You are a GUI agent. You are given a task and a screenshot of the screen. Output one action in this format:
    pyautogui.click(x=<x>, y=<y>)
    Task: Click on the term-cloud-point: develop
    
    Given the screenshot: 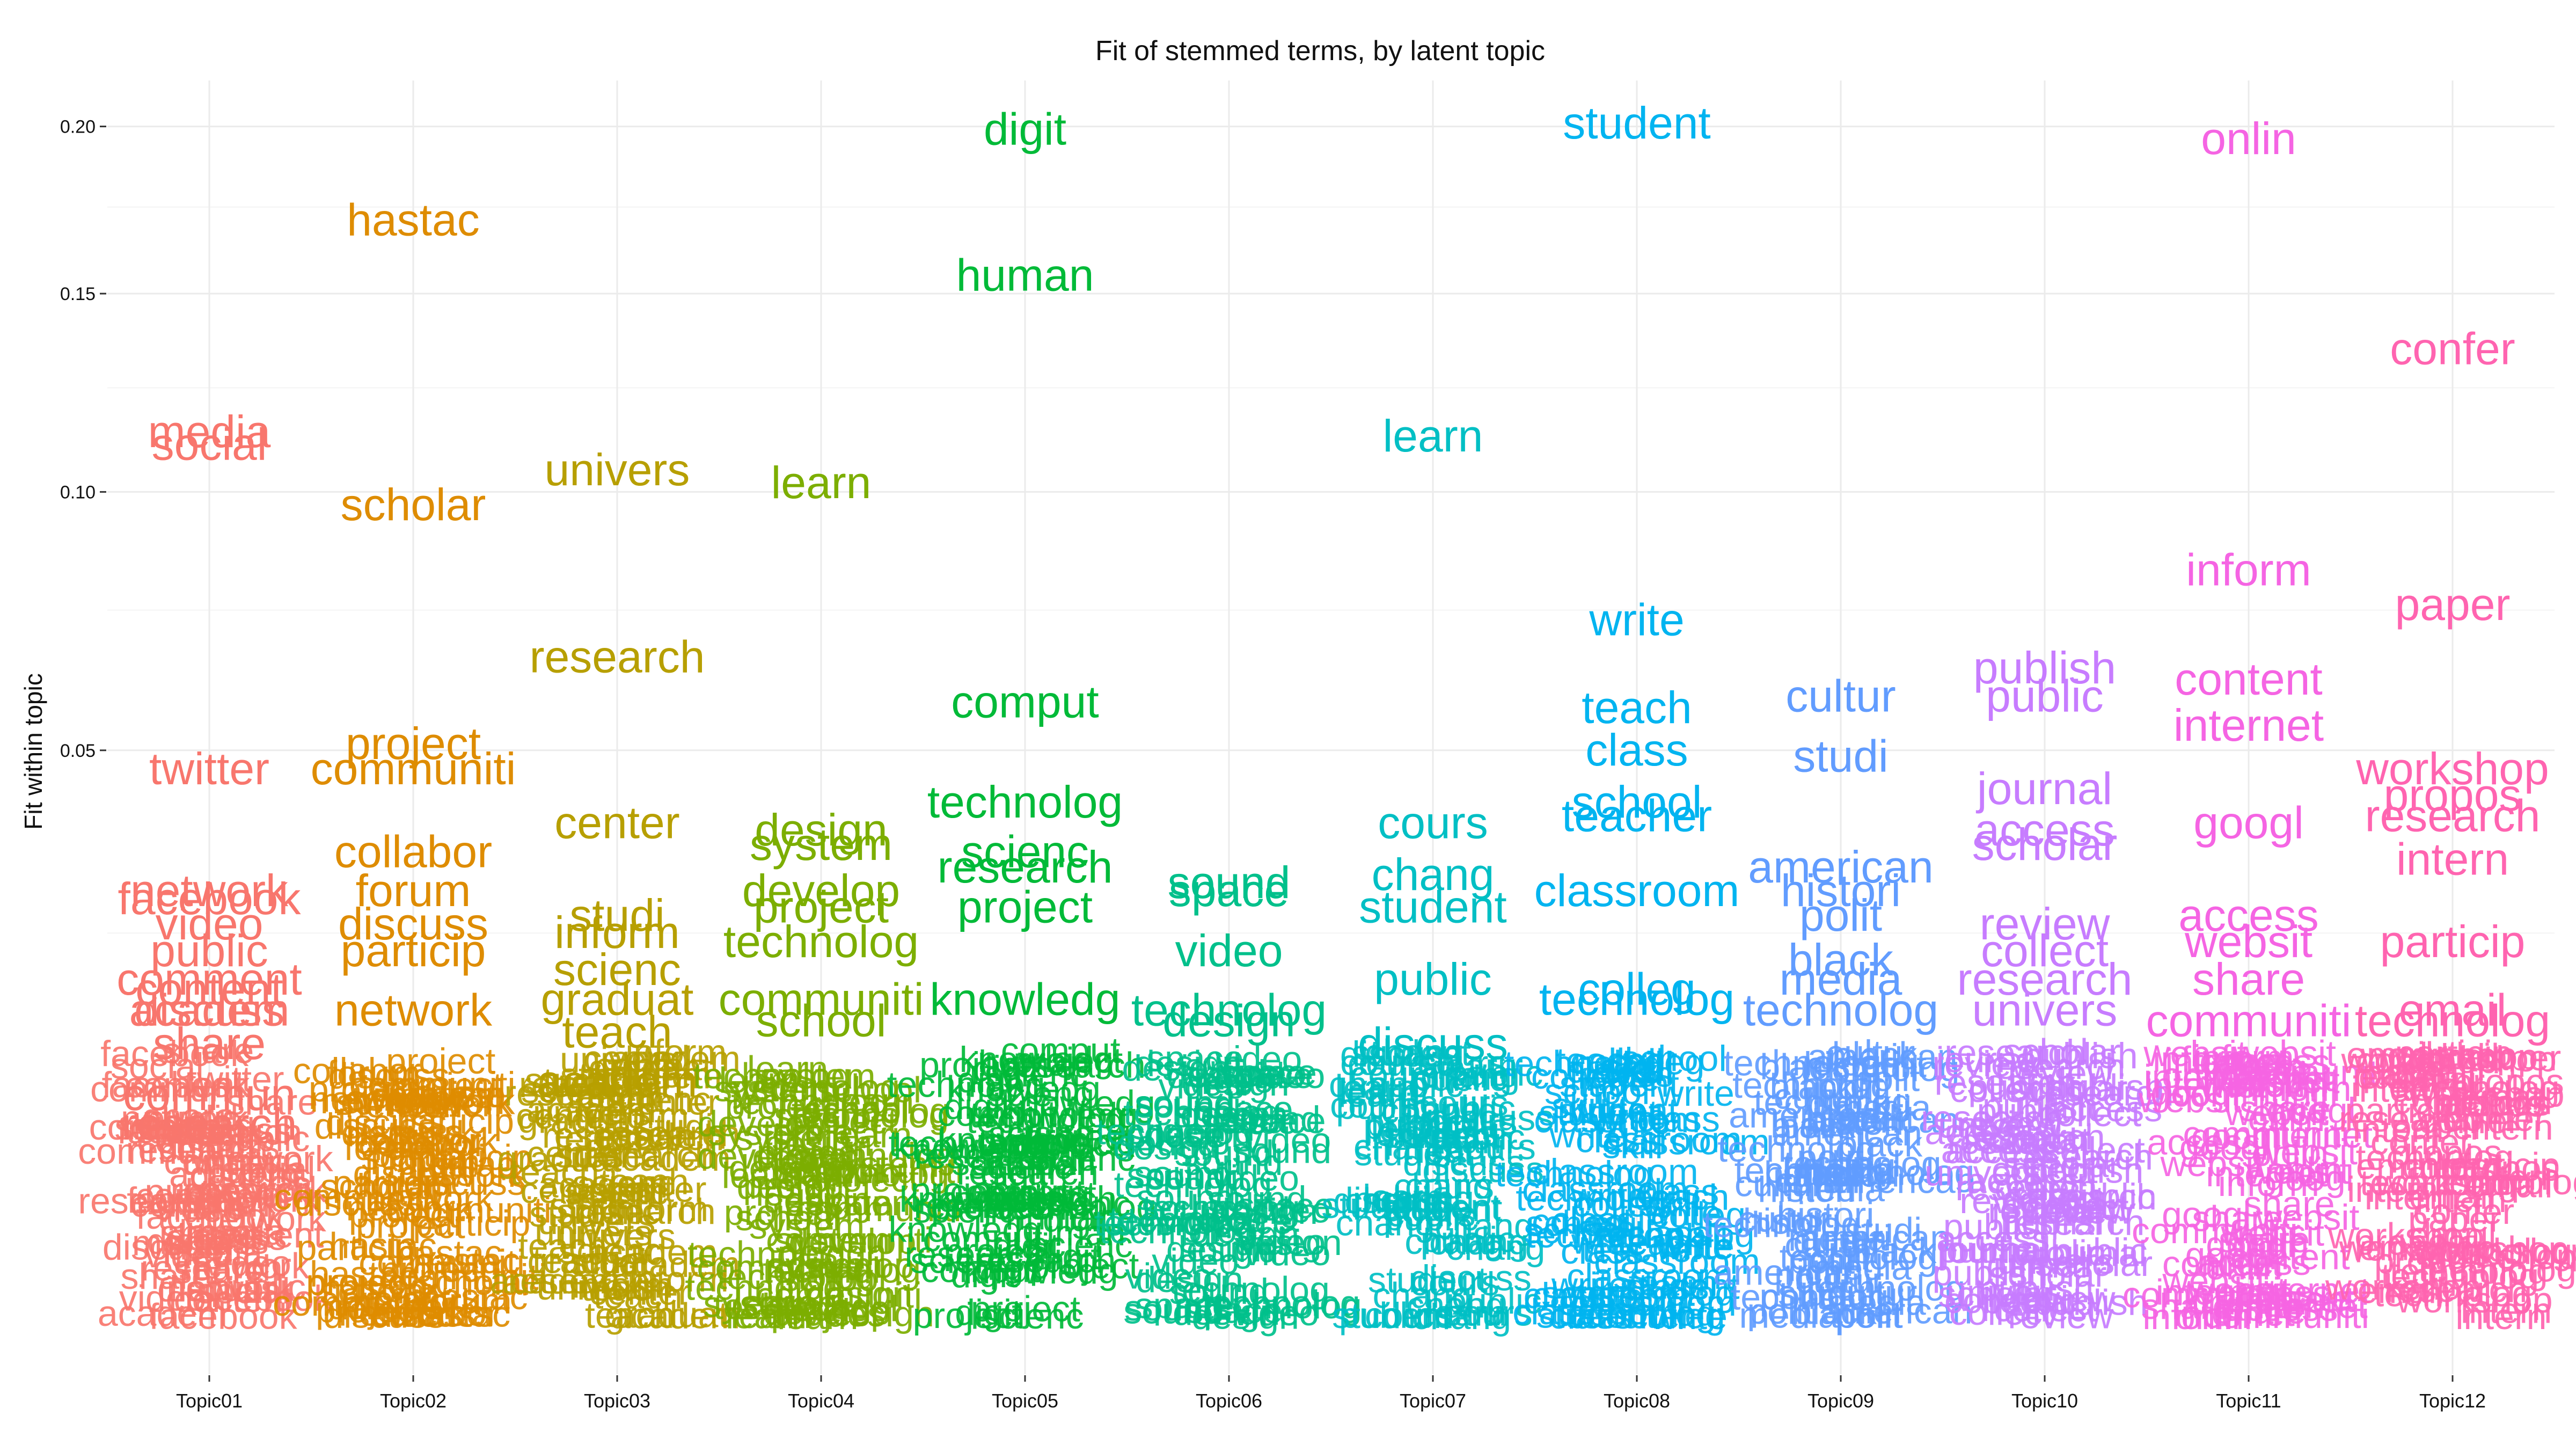 What is the action you would take?
    pyautogui.click(x=827, y=1312)
    